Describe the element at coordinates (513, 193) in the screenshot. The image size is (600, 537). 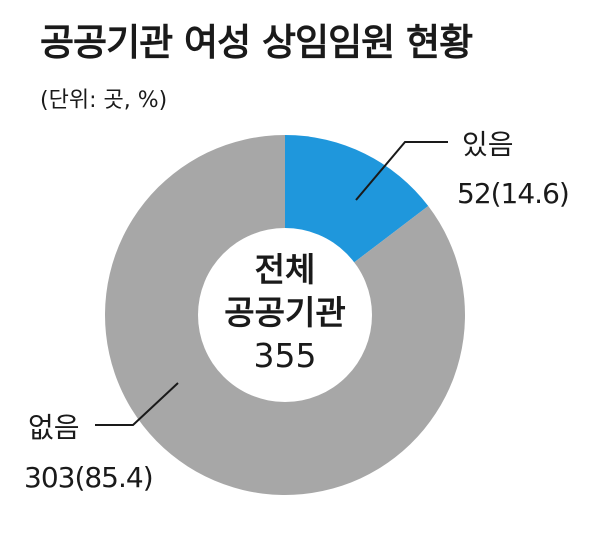
I see `slice-value-yes: 52(14.6)` at that location.